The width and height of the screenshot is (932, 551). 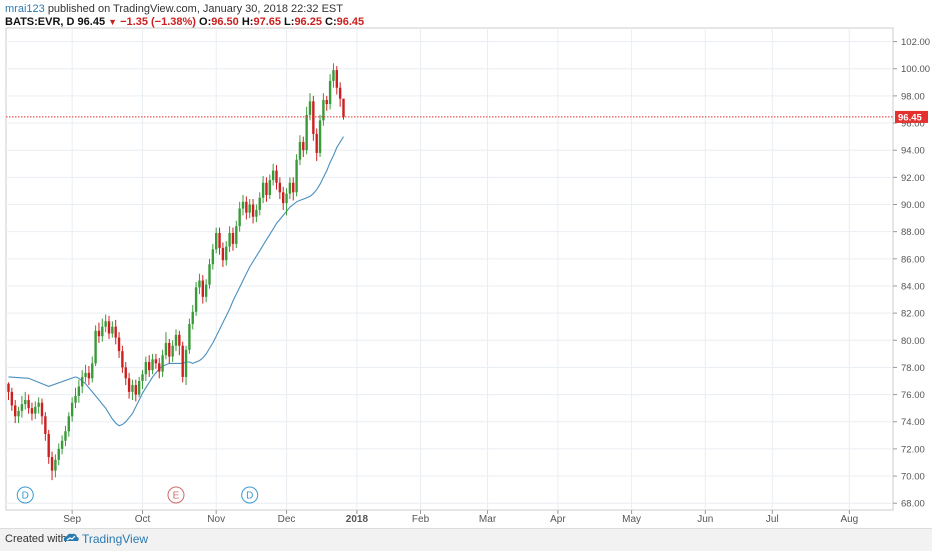 I want to click on dividend-marker-label: D, so click(x=249, y=496).